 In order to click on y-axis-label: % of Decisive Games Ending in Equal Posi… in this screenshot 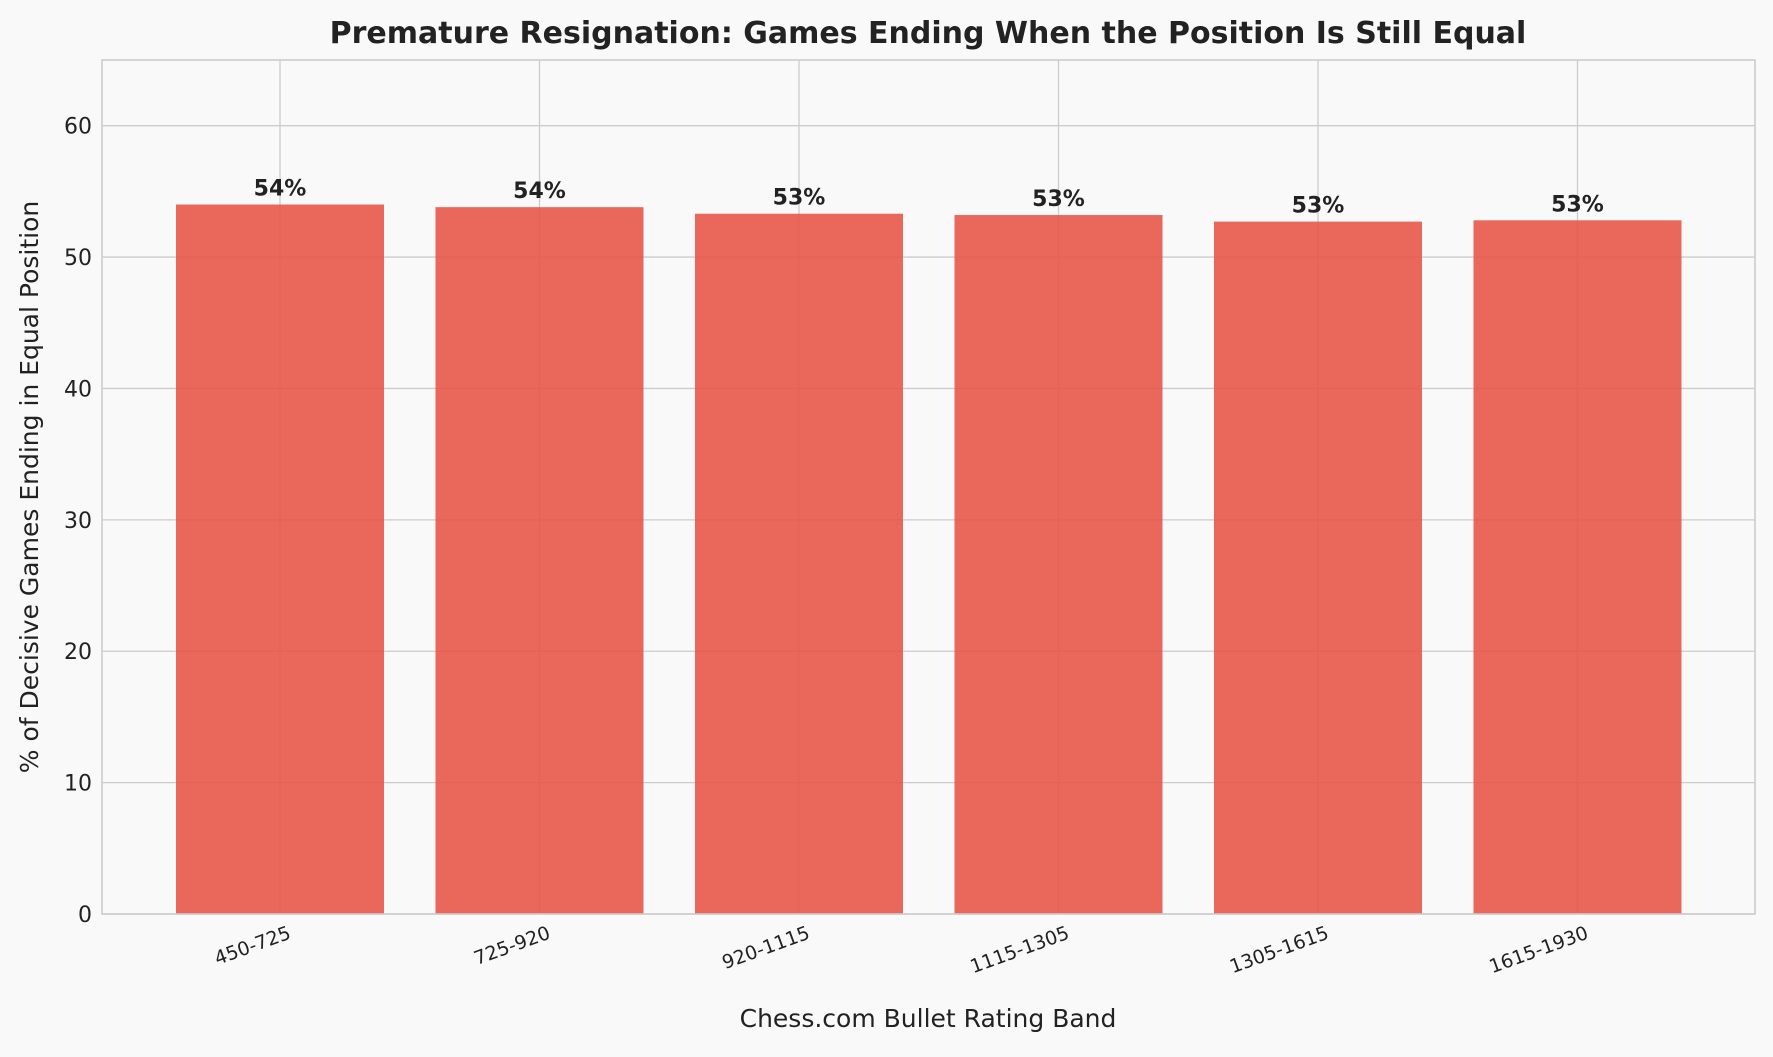, I will do `click(29, 487)`.